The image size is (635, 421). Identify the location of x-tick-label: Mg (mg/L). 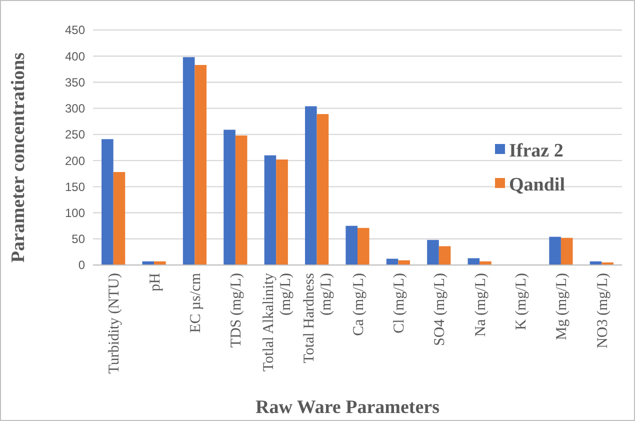
(562, 306).